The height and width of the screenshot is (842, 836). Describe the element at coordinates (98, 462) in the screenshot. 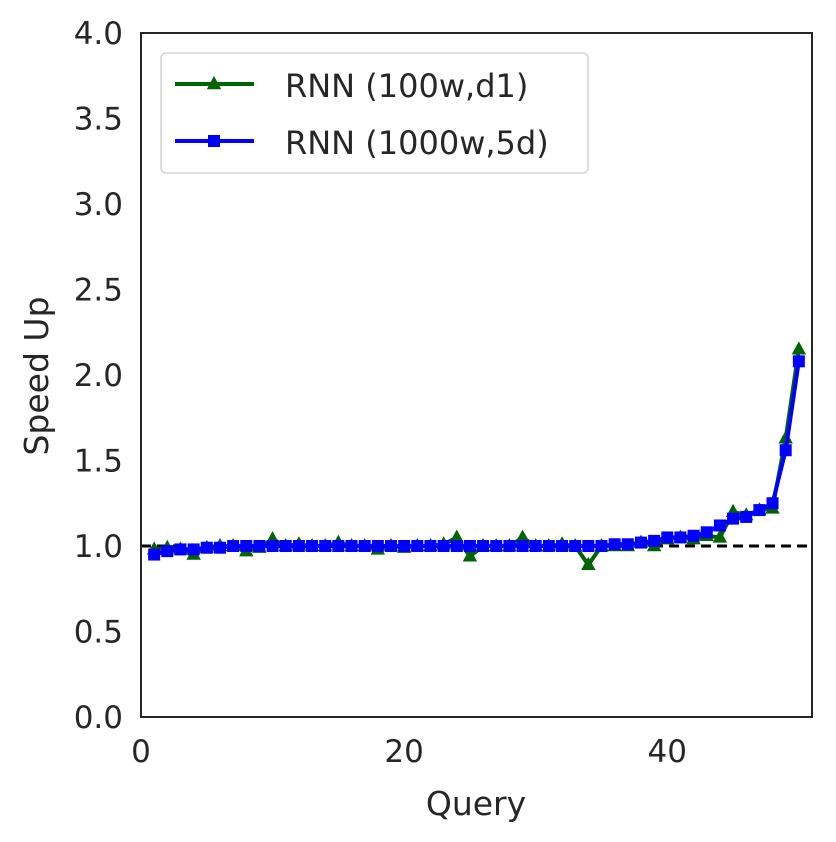

I see `y-tick-label: 1.5` at that location.